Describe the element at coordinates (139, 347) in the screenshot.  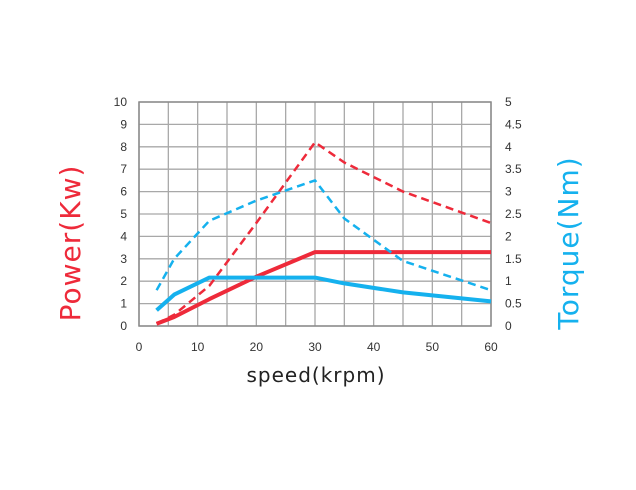
I see `x-tick-label: 0` at that location.